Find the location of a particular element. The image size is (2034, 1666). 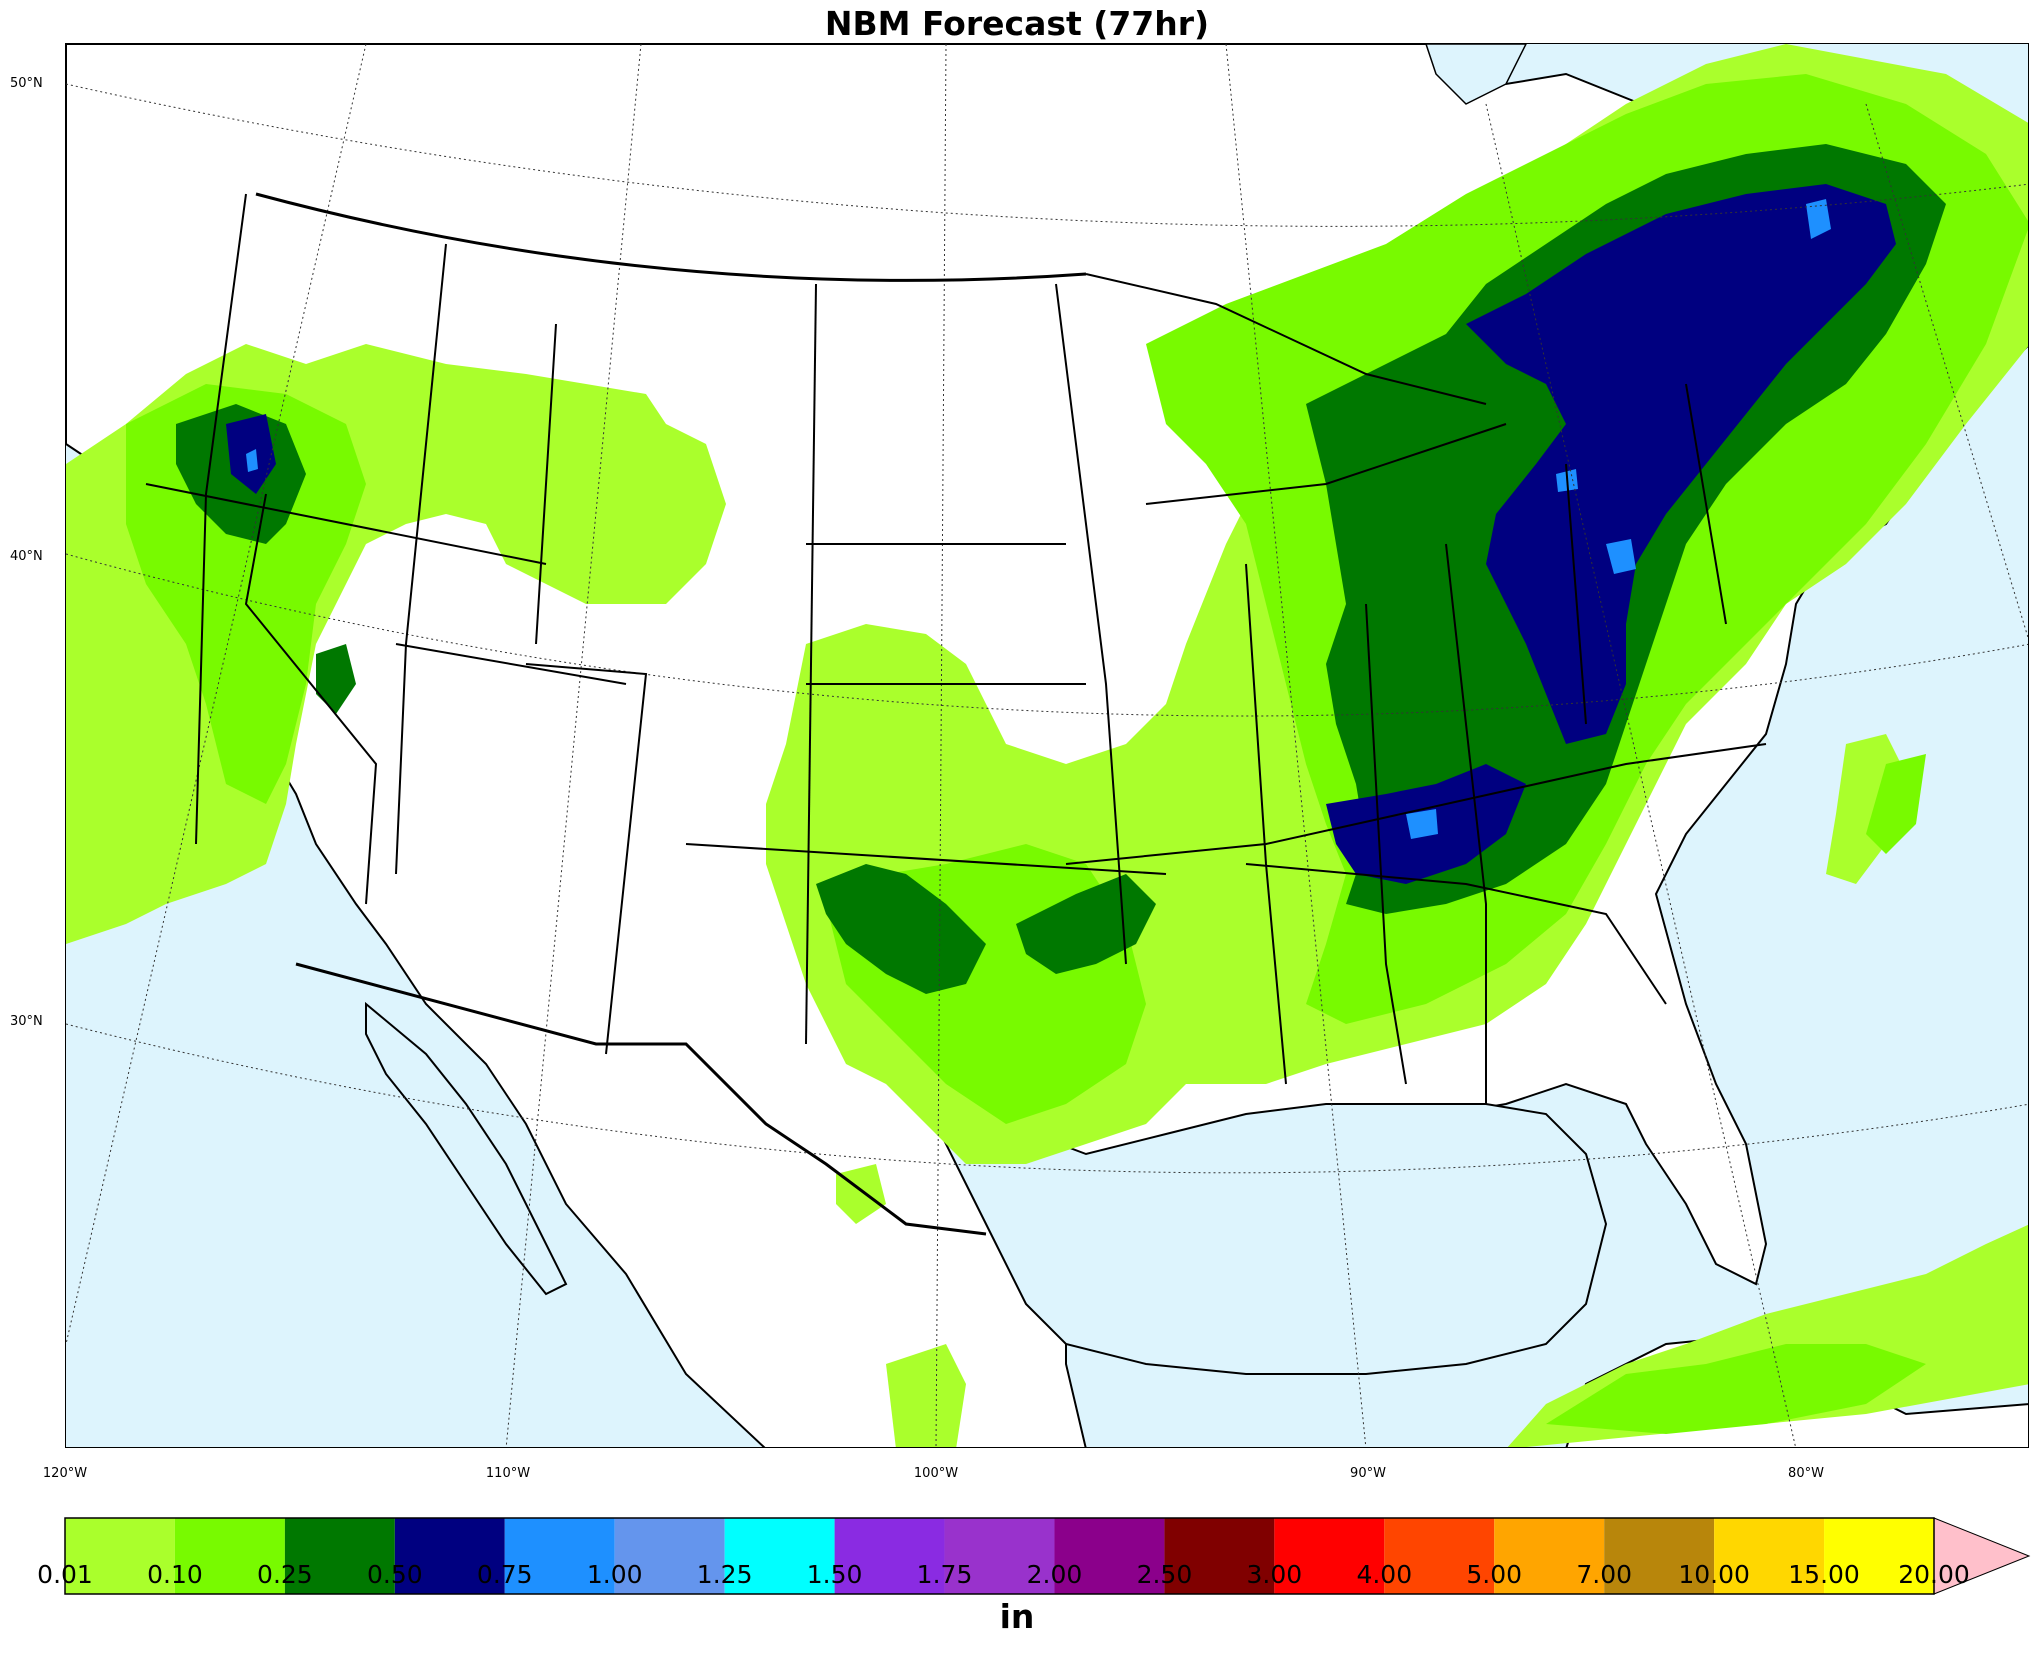

colorbar-tick-label: 0.01 is located at coordinates (65, 1574).